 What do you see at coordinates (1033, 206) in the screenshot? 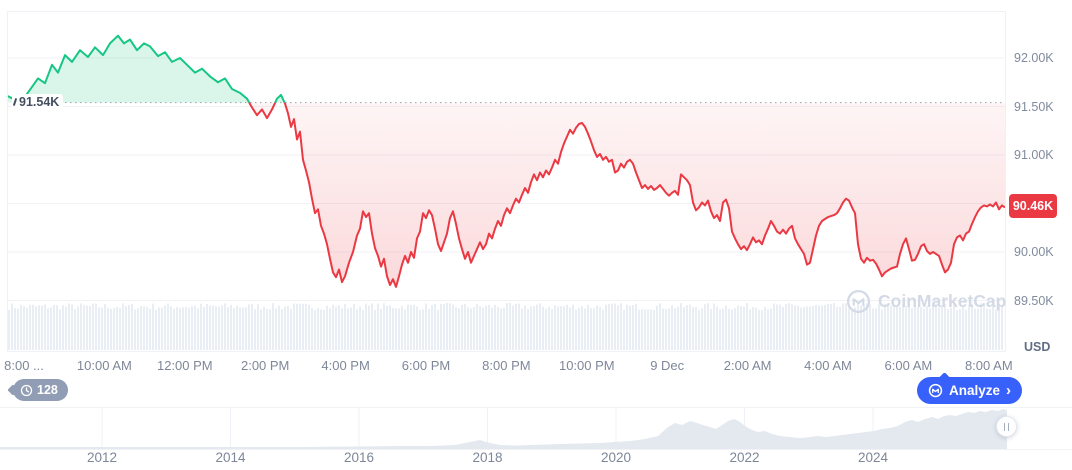
I see `current-price-badge: 90.46K` at bounding box center [1033, 206].